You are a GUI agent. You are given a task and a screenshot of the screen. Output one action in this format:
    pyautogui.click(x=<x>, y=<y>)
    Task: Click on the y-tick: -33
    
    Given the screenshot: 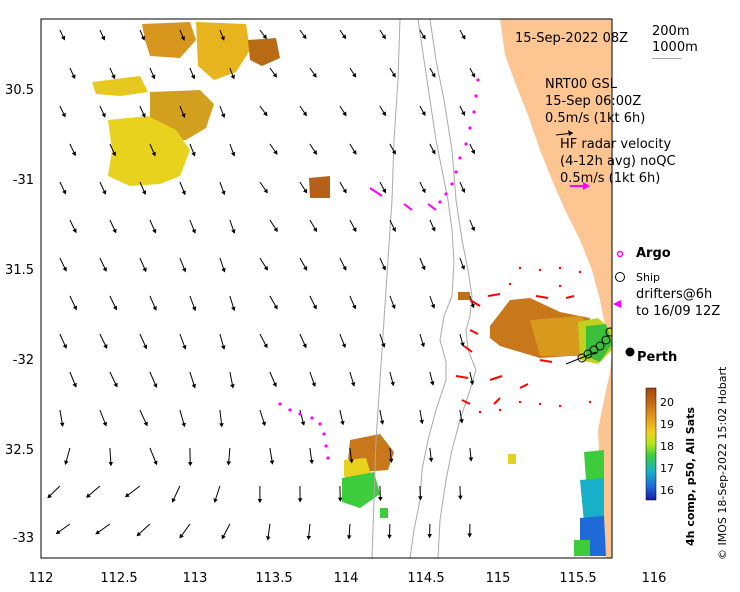 What is the action you would take?
    pyautogui.click(x=23, y=538)
    